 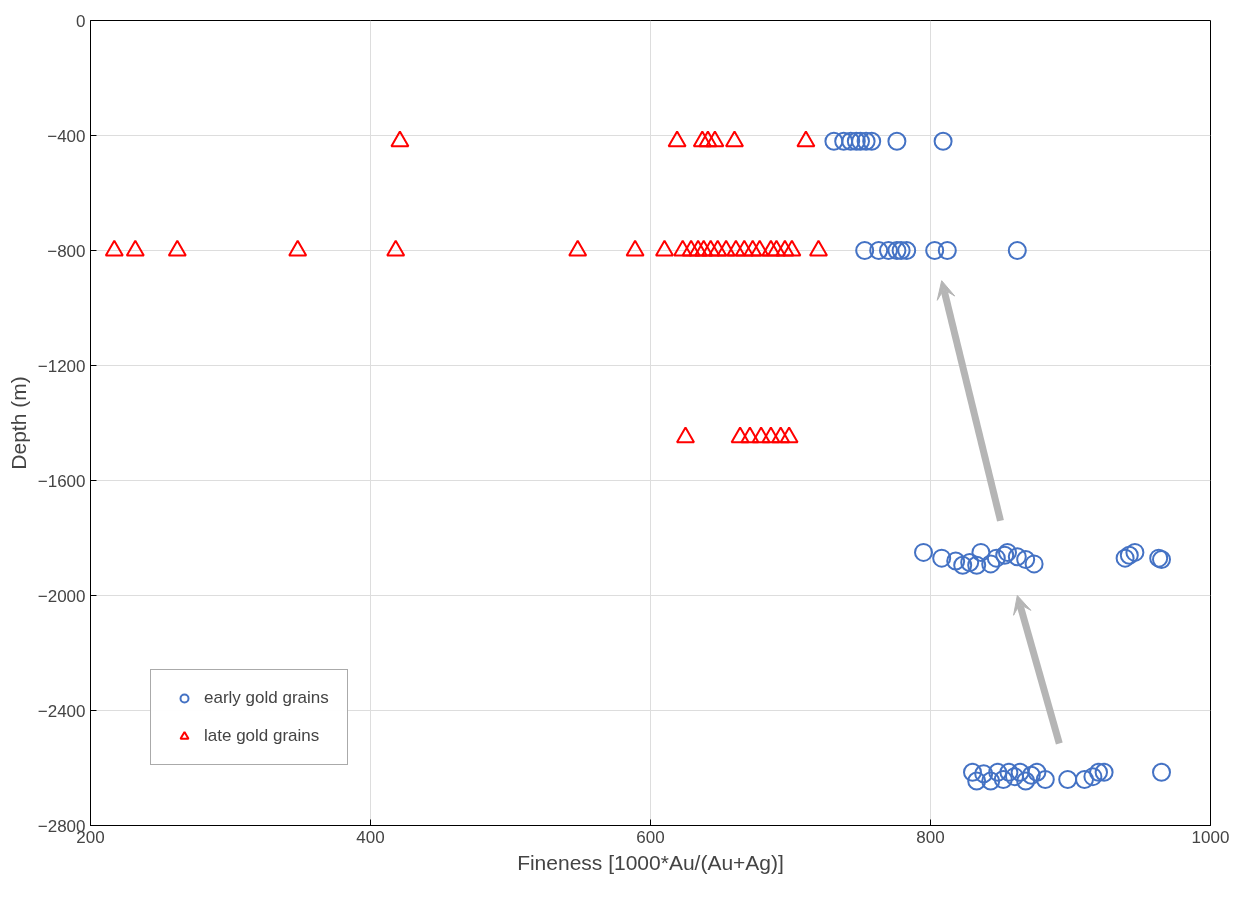 I want to click on y-tick-label: −400, so click(x=66, y=136).